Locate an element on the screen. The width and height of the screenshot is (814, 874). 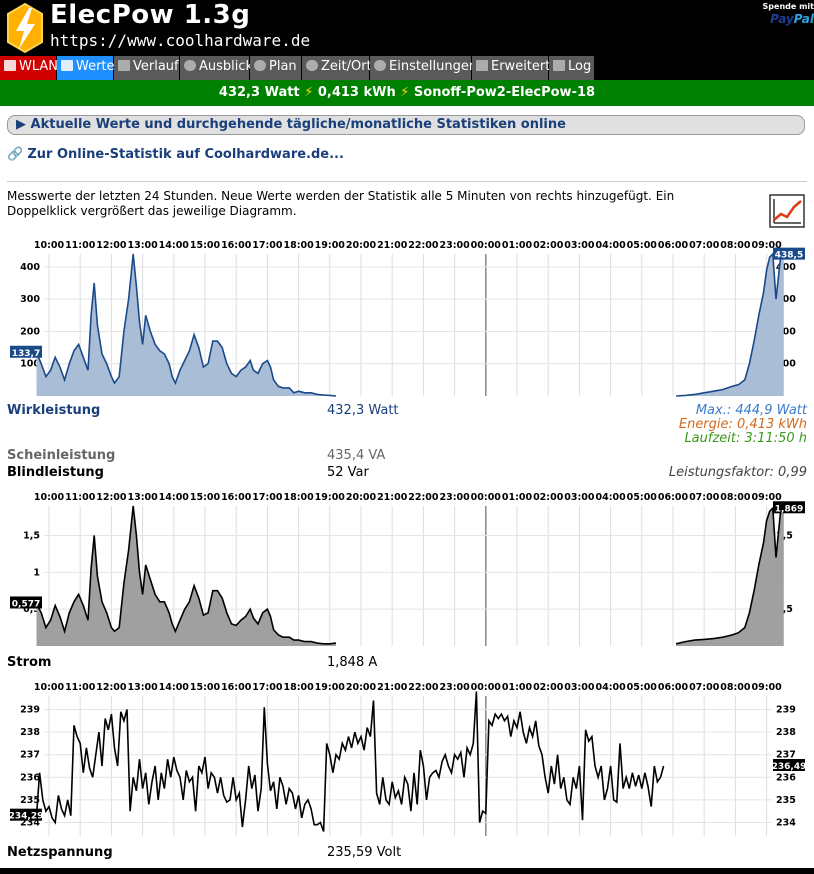
donate-caption: Spende mit is located at coordinates (788, 6).